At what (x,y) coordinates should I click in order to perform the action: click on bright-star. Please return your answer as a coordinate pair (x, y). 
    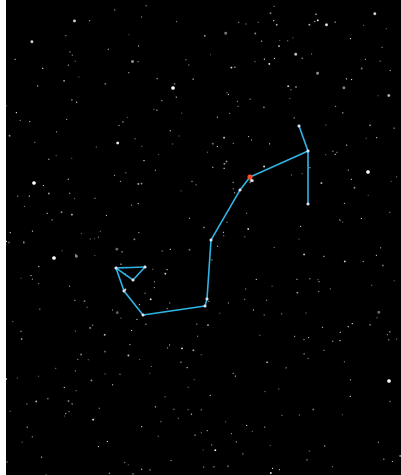
    Looking at the image, I should click on (54, 258).